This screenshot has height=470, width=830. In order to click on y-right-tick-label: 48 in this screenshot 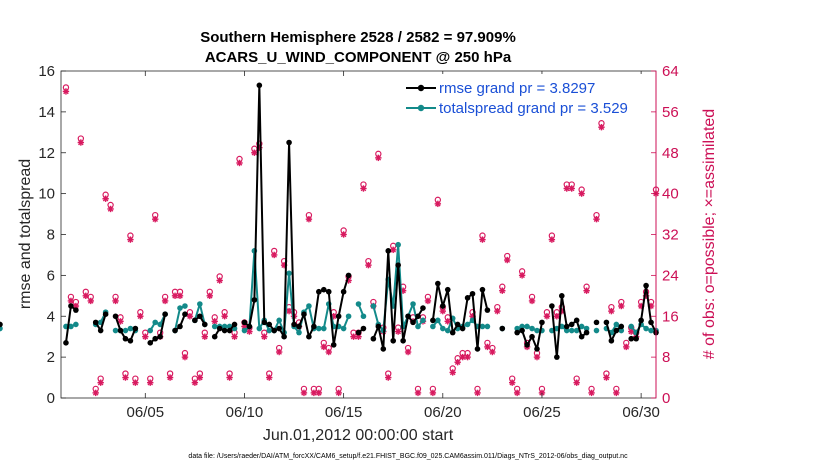, I will do `click(670, 153)`.